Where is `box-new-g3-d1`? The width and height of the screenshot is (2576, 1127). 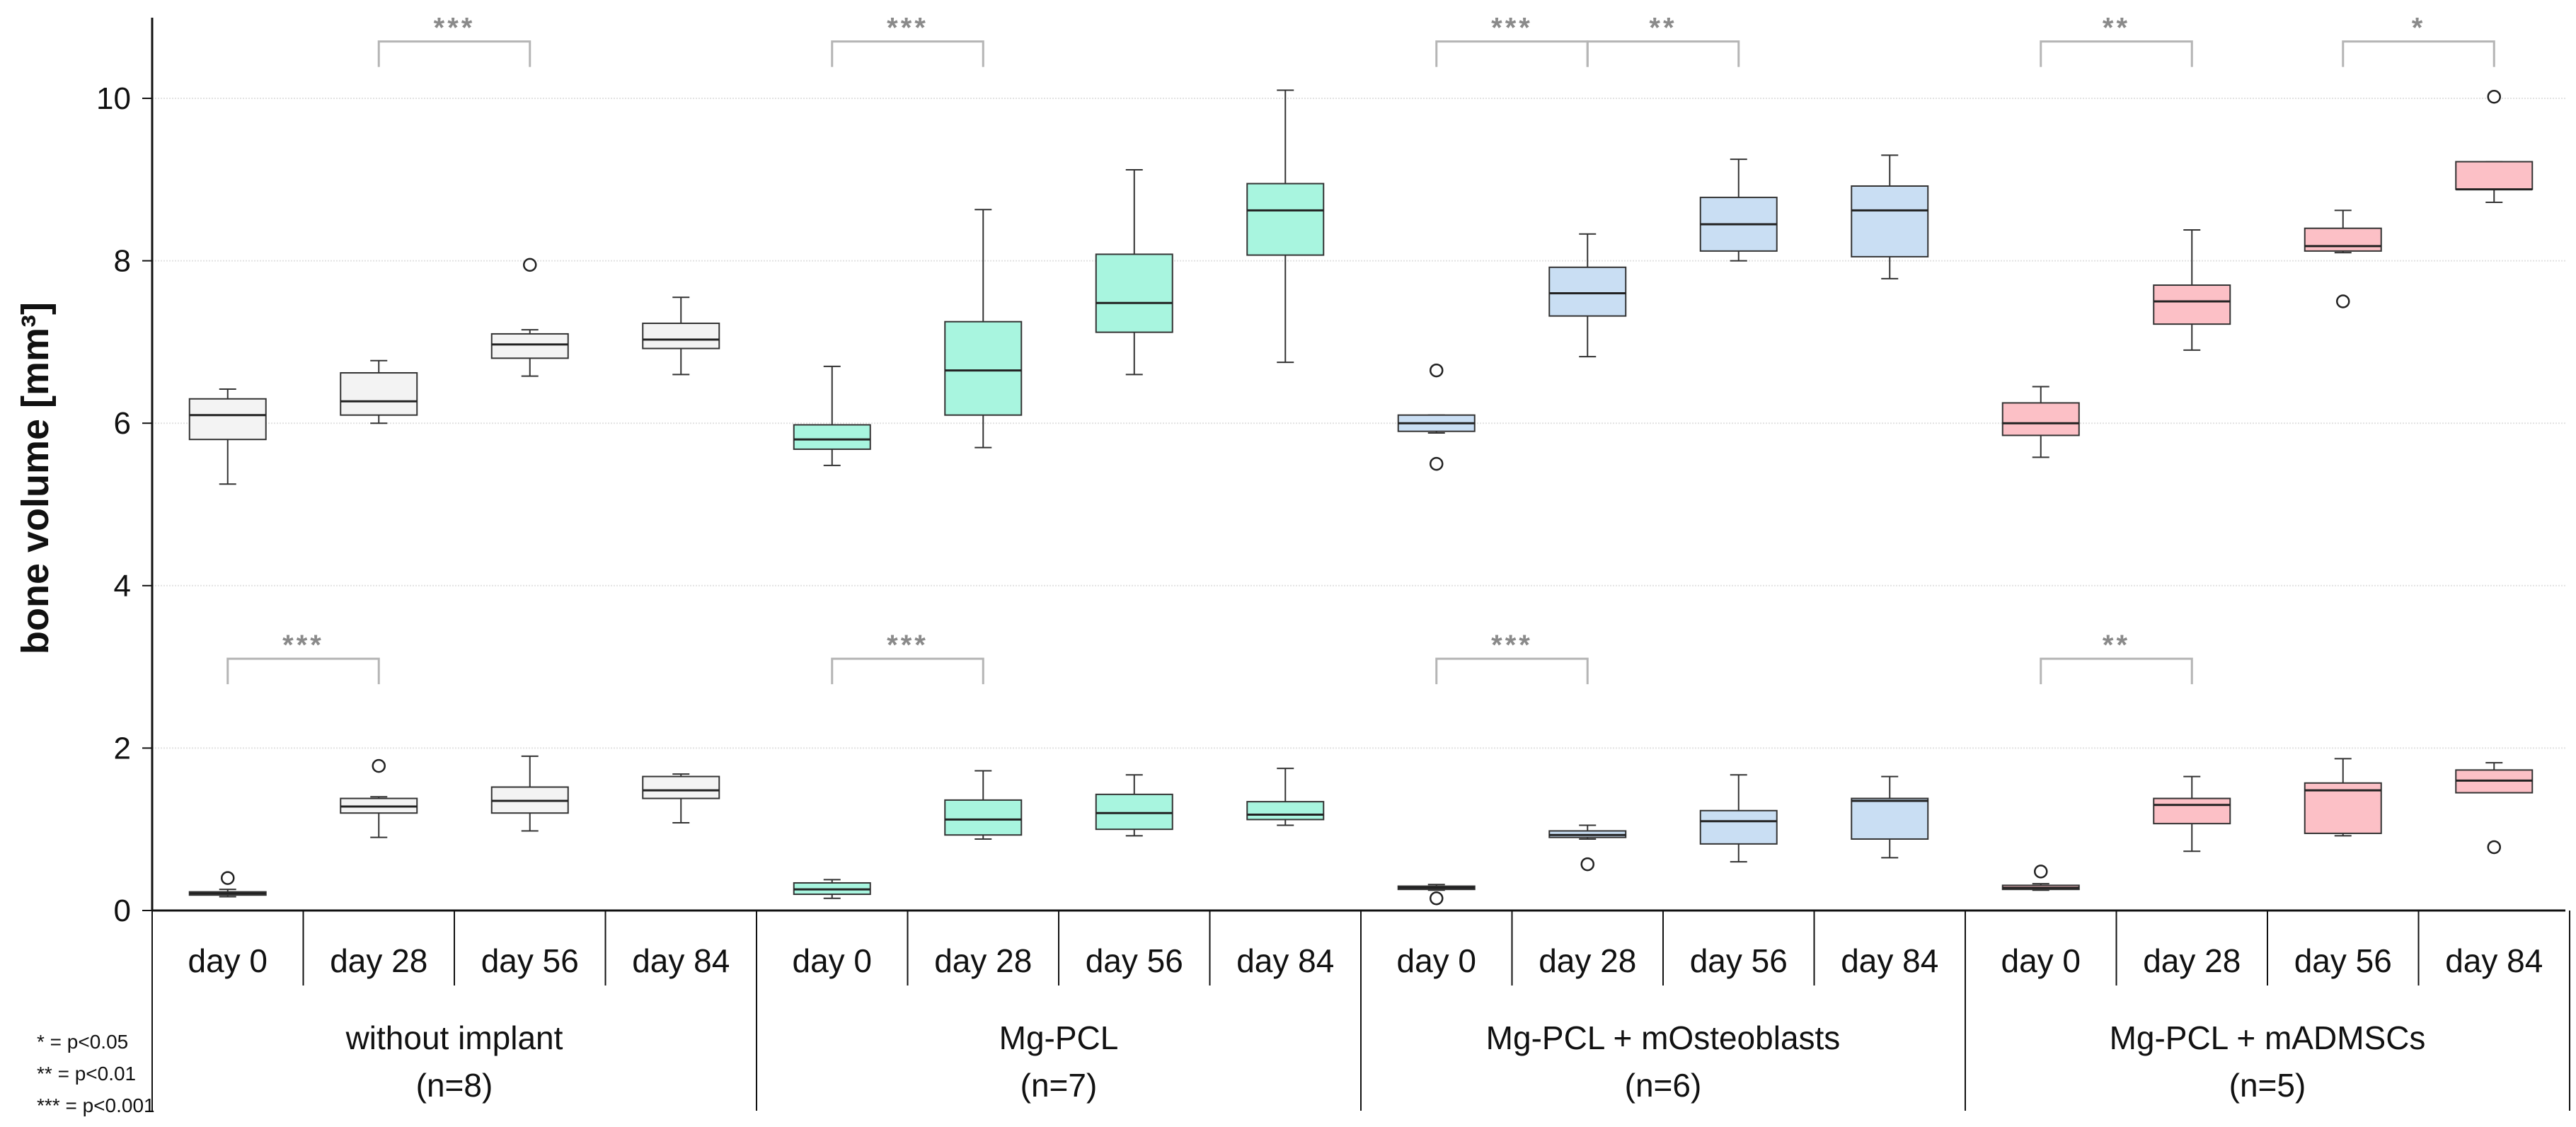 box-new-g3-d1 is located at coordinates (2192, 814).